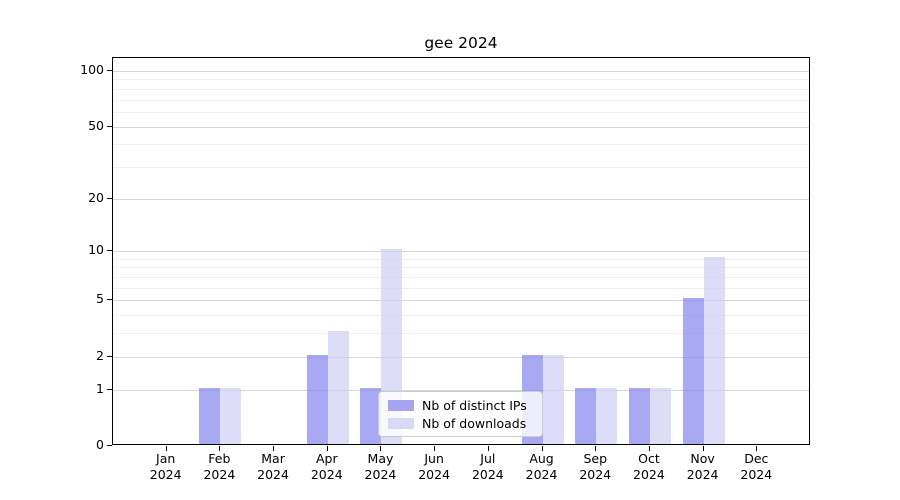 Image resolution: width=900 pixels, height=500 pixels. Describe the element at coordinates (92, 69) in the screenshot. I see `y-tick-label-100: 100` at that location.